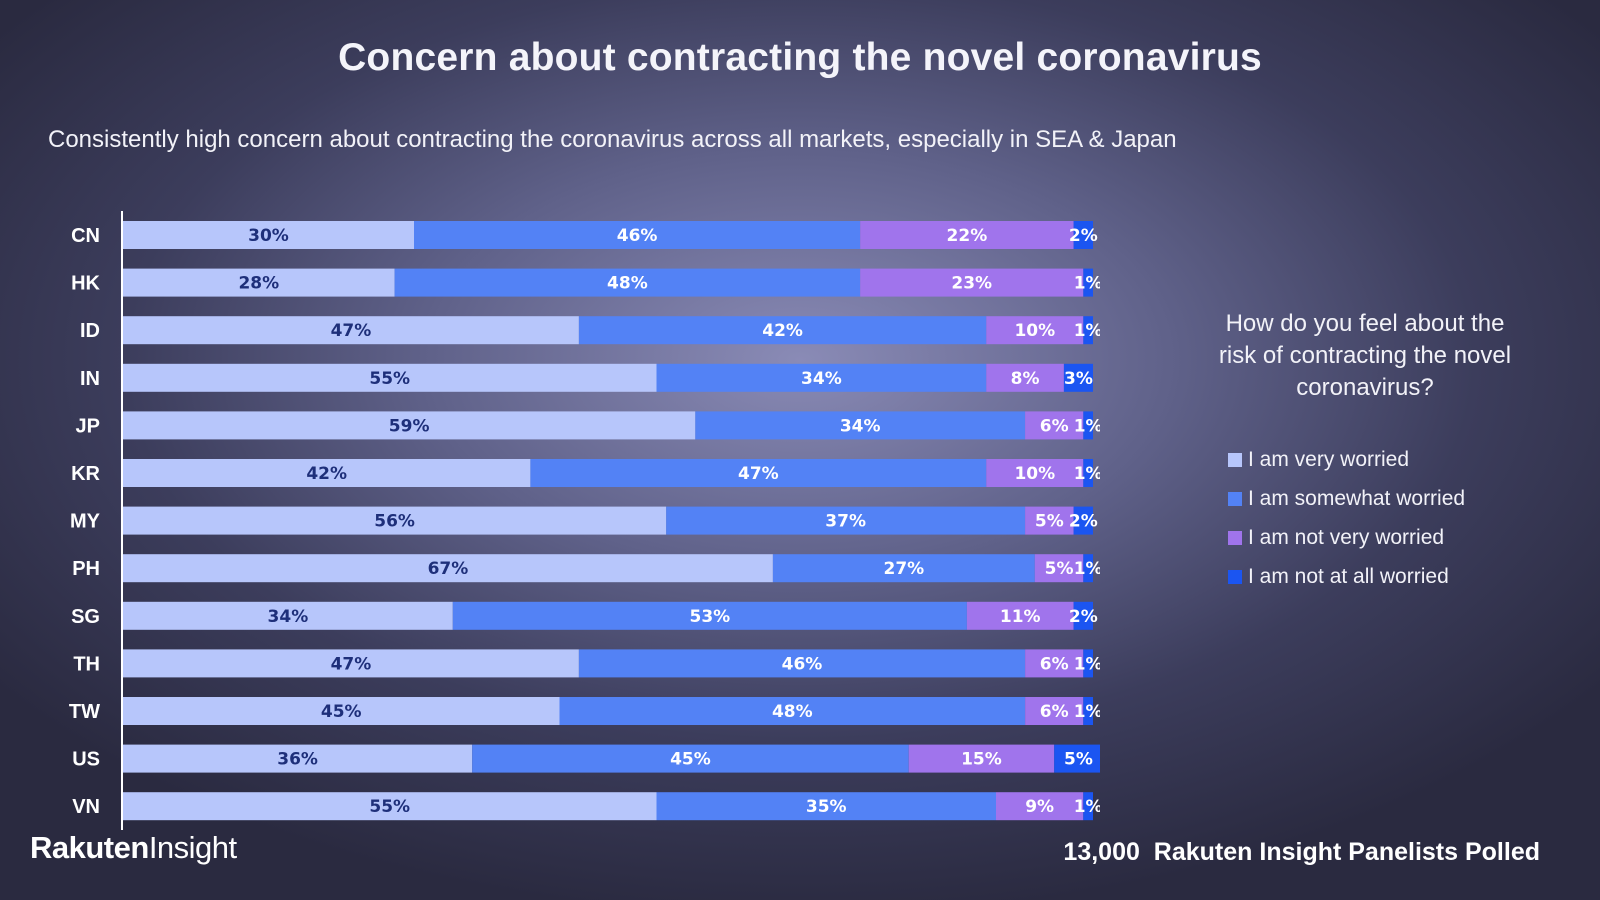 This screenshot has height=900, width=1600. Describe the element at coordinates (821, 379) in the screenshot. I see `value-label-in-series-1: 34%` at that location.